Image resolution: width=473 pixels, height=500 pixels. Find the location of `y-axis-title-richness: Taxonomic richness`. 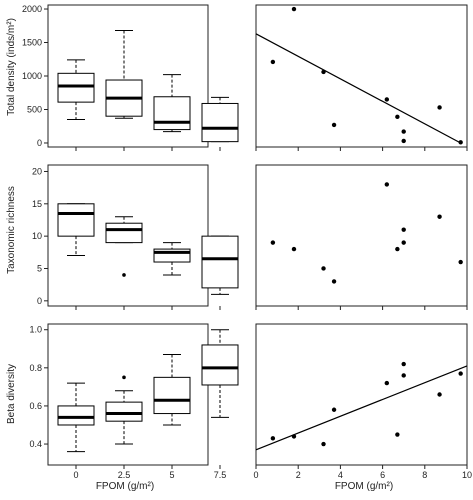

y-axis-title-richness: Taxonomic richness is located at coordinates (11, 230).